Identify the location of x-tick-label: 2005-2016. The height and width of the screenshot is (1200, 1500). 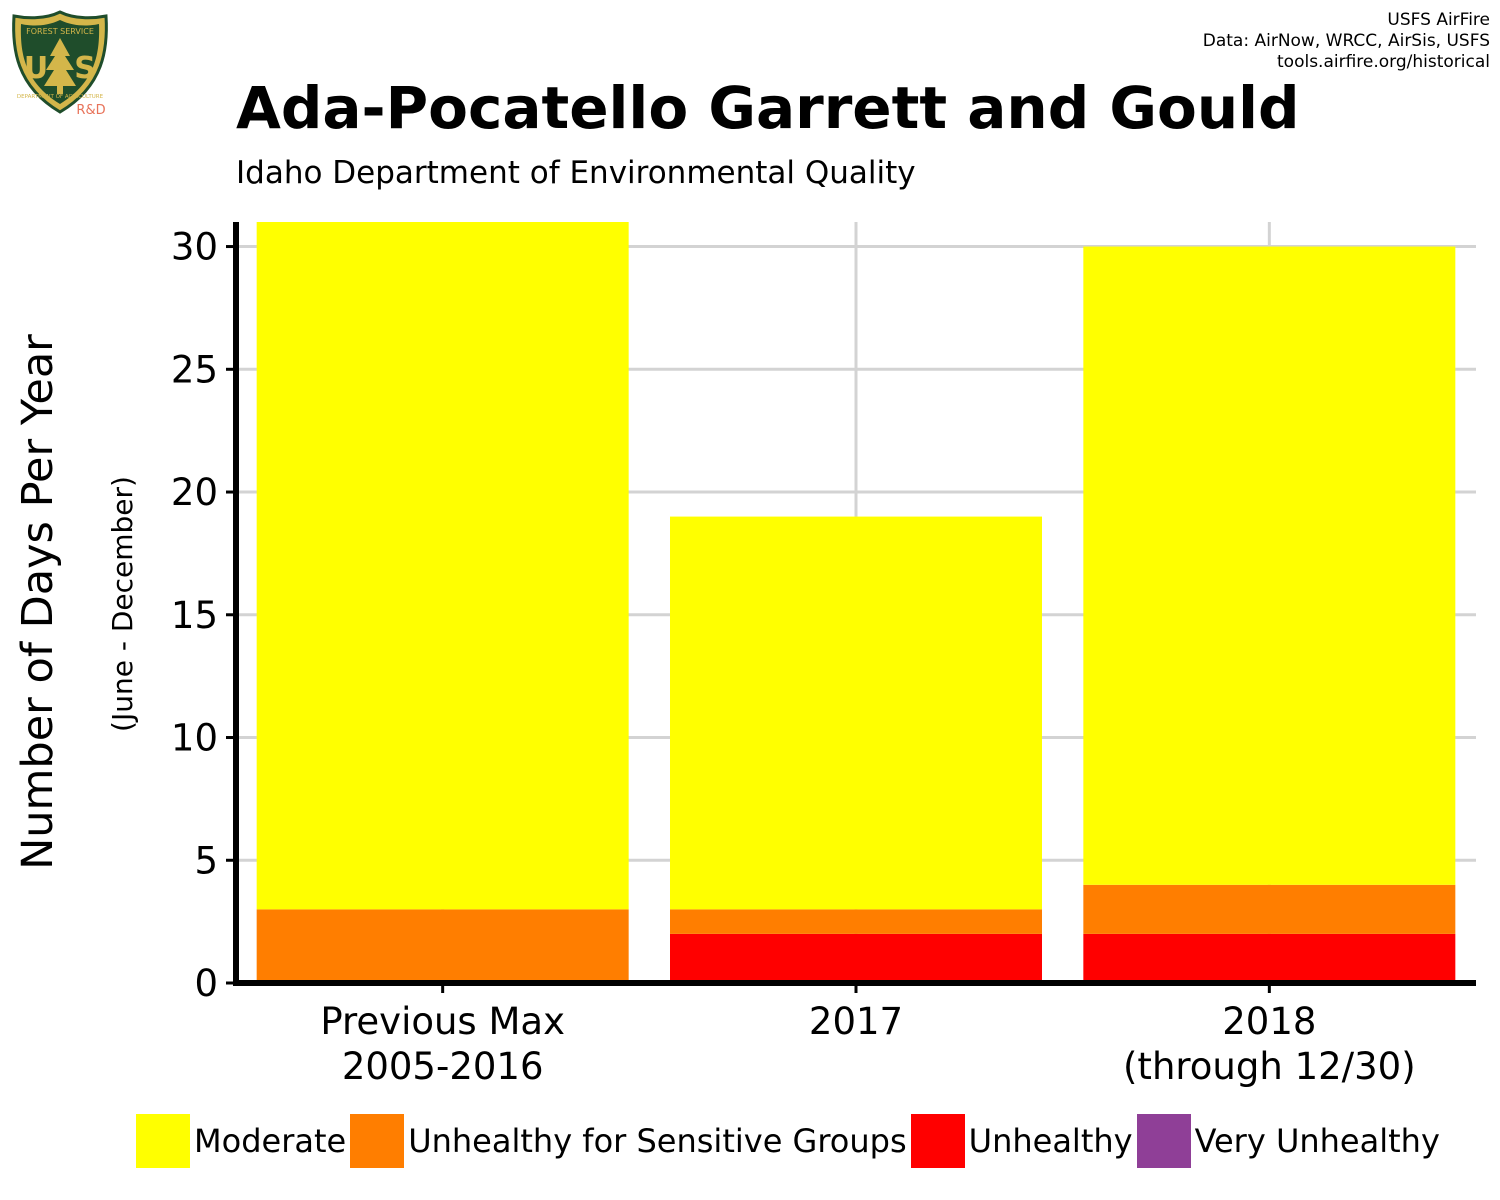
(443, 1066).